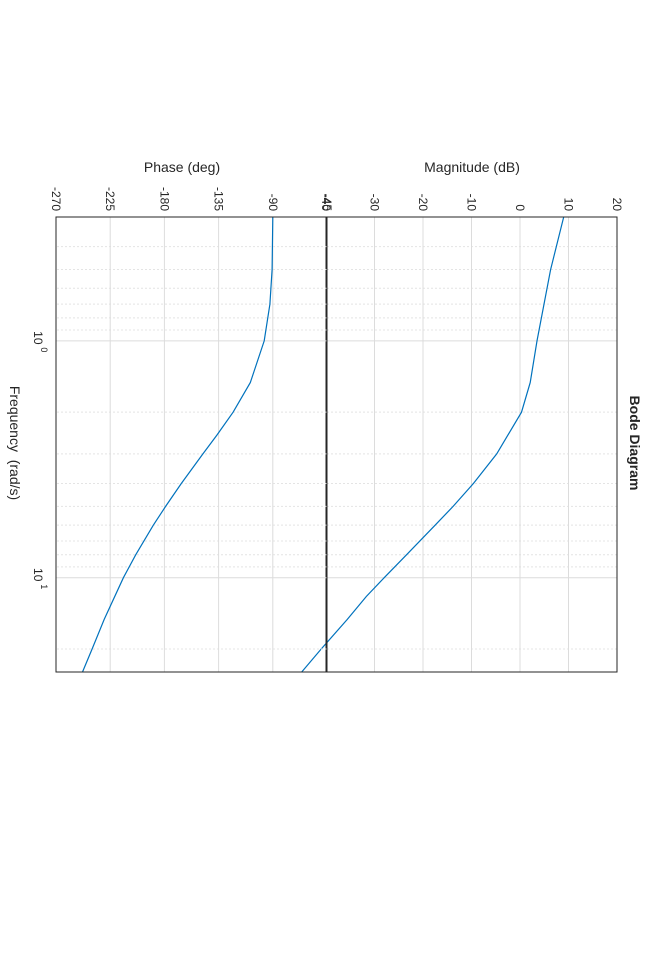 This screenshot has height=977, width=662. Describe the element at coordinates (423, 203) in the screenshot. I see `y-tick-label: -20` at that location.